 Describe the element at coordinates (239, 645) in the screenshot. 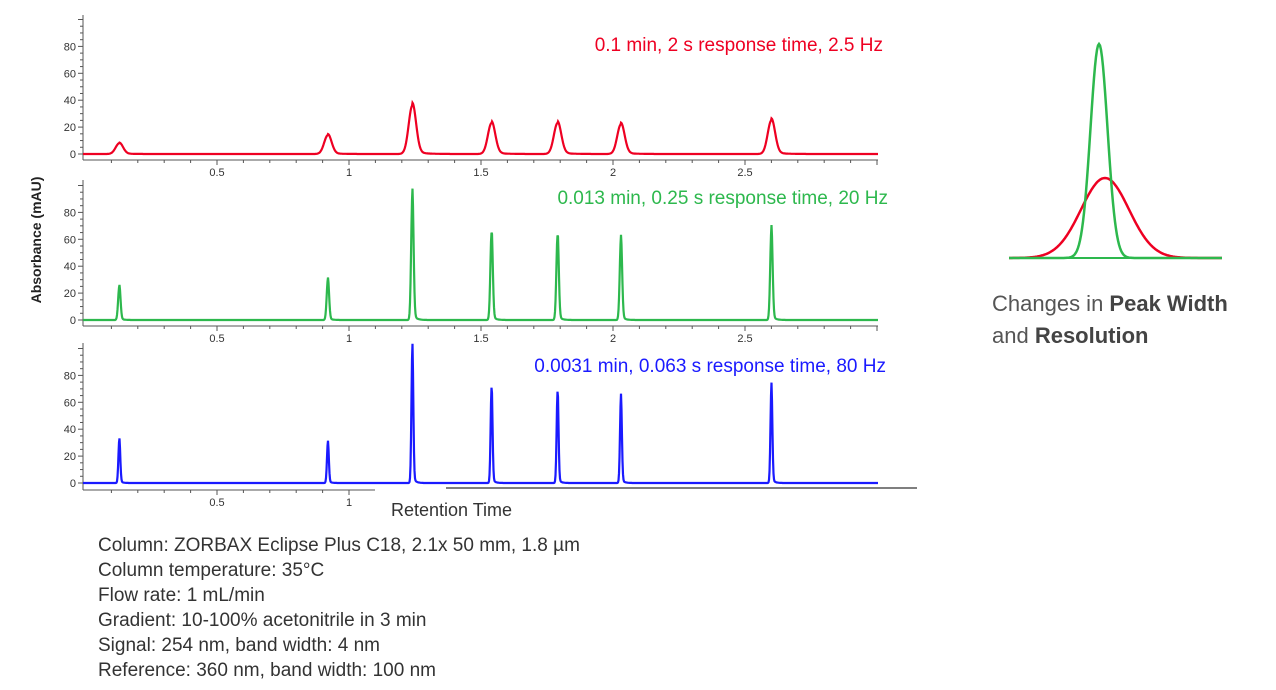

I see `condition-signal: Signal: 254 nm, band width: 4 nm` at that location.